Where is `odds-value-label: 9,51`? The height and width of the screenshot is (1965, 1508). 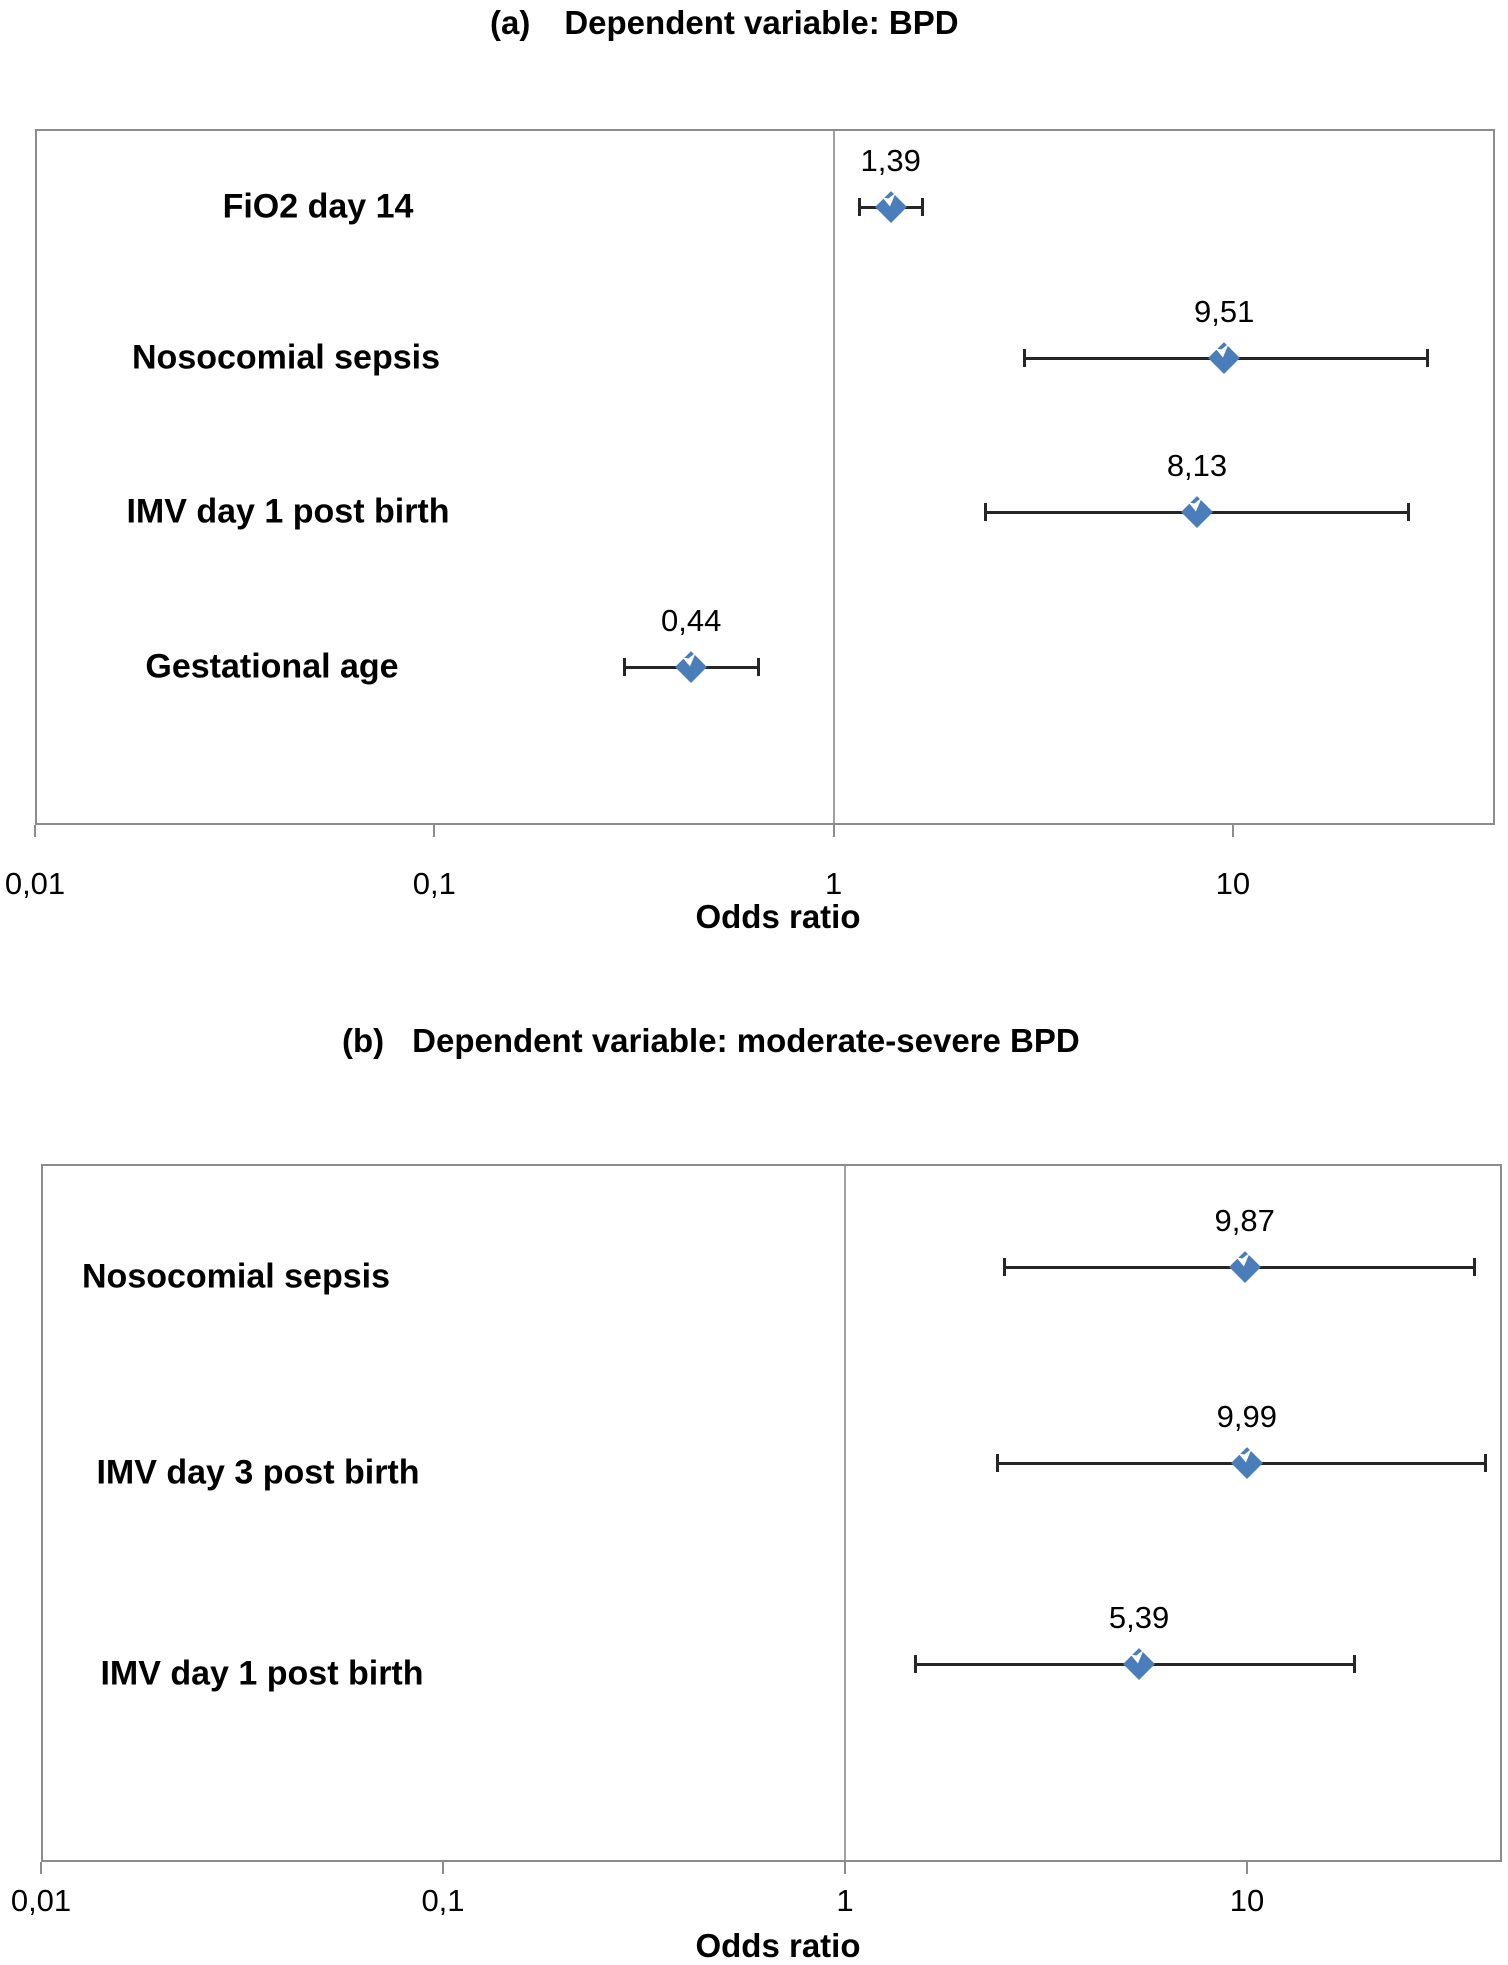 odds-value-label: 9,51 is located at coordinates (1224, 311).